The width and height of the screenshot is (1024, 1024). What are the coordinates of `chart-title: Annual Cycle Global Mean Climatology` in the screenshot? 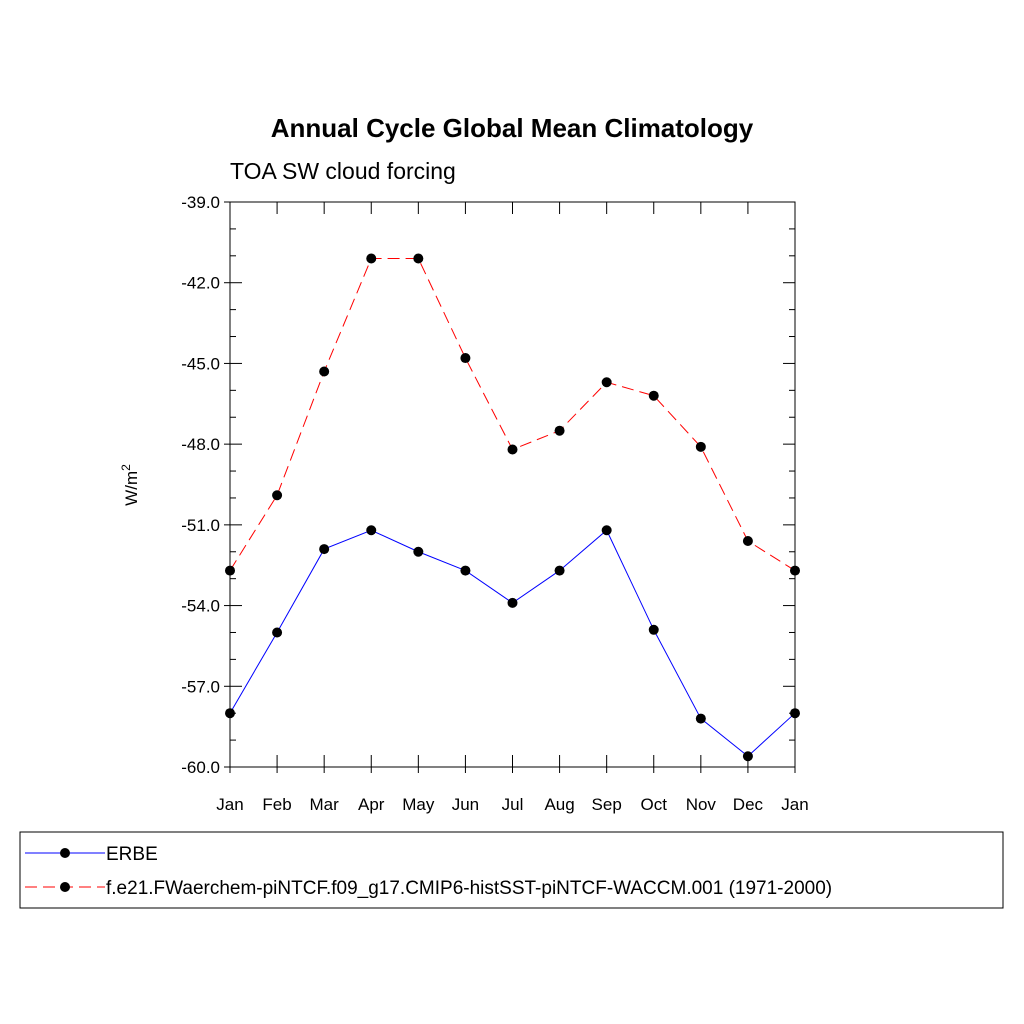 It's located at (512, 128).